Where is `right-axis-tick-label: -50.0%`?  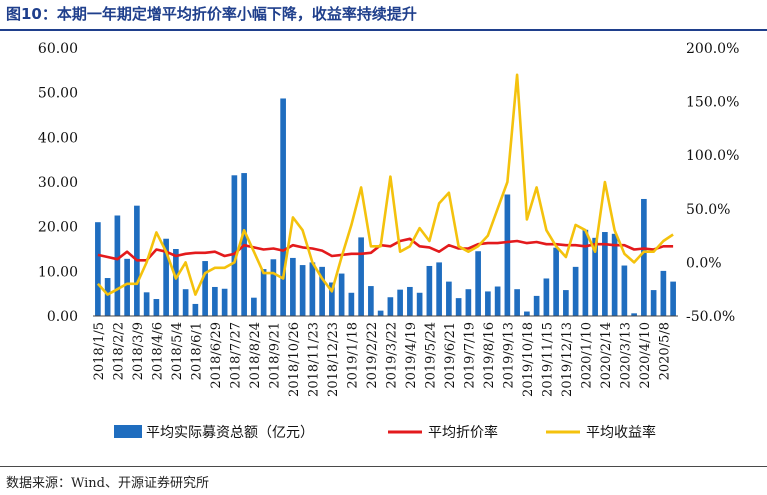 right-axis-tick-label: -50.0% is located at coordinates (710, 317).